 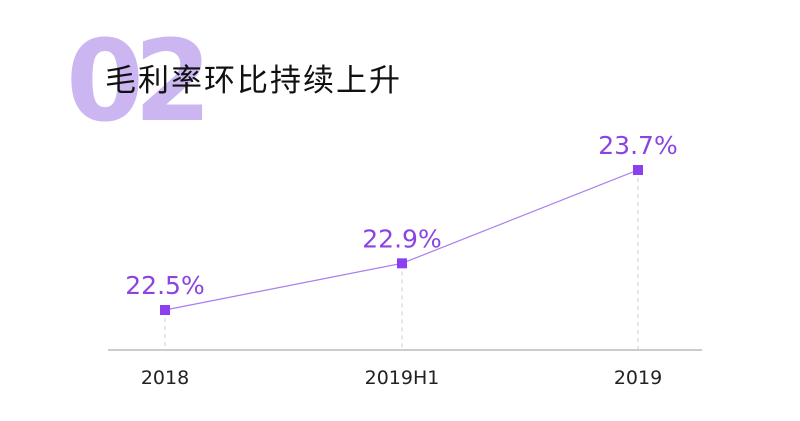 What do you see at coordinates (164, 285) in the screenshot?
I see `data-label: 22.5%` at bounding box center [164, 285].